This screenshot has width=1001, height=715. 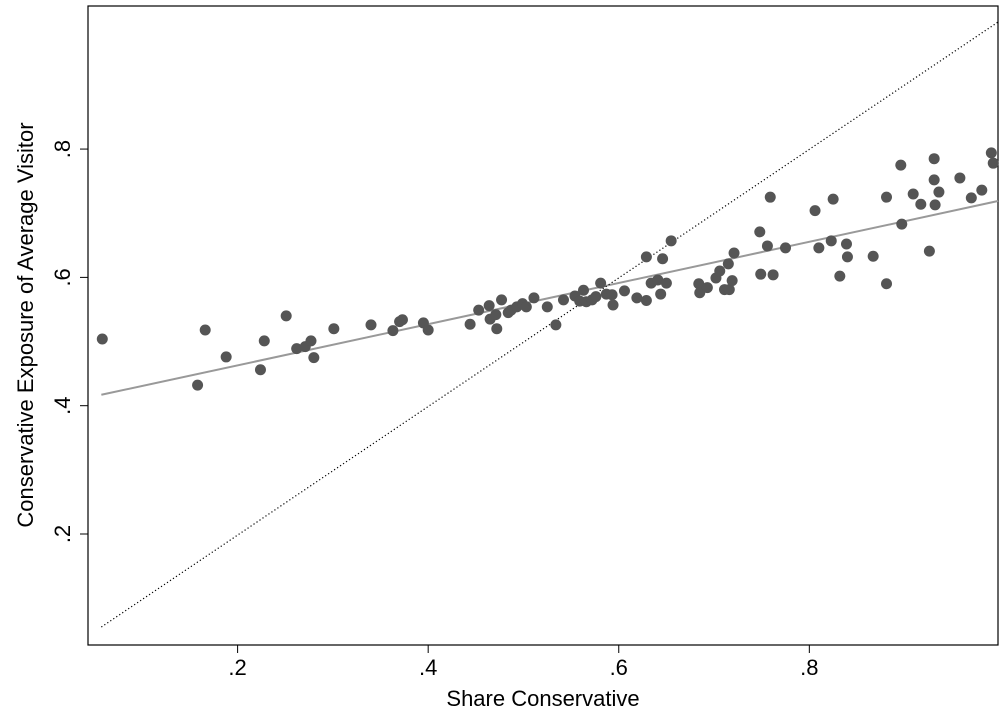 I want to click on y-tick-label: .2, so click(x=62, y=534).